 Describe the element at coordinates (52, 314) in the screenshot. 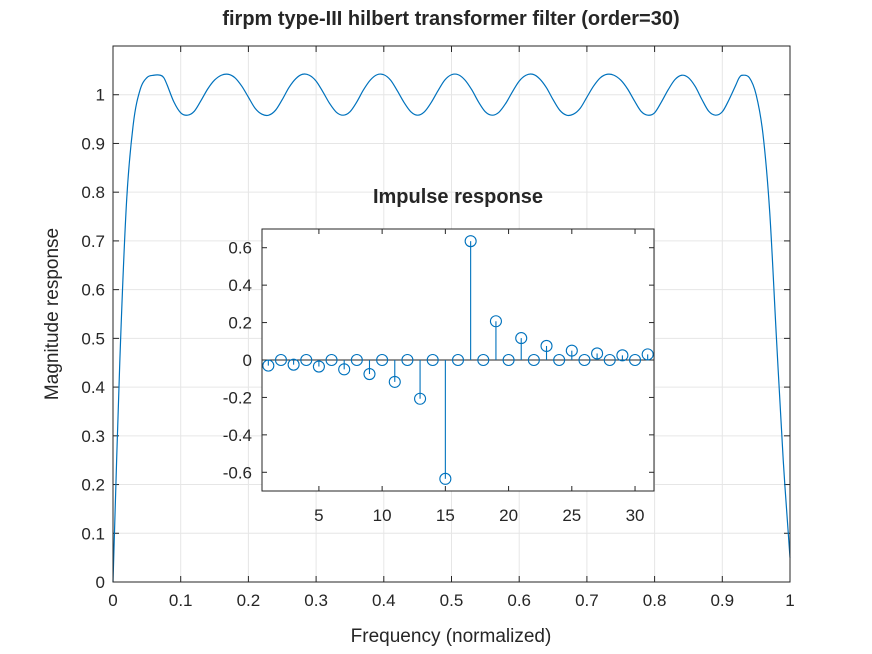

I see `y-axis-label: Magnitude response` at that location.